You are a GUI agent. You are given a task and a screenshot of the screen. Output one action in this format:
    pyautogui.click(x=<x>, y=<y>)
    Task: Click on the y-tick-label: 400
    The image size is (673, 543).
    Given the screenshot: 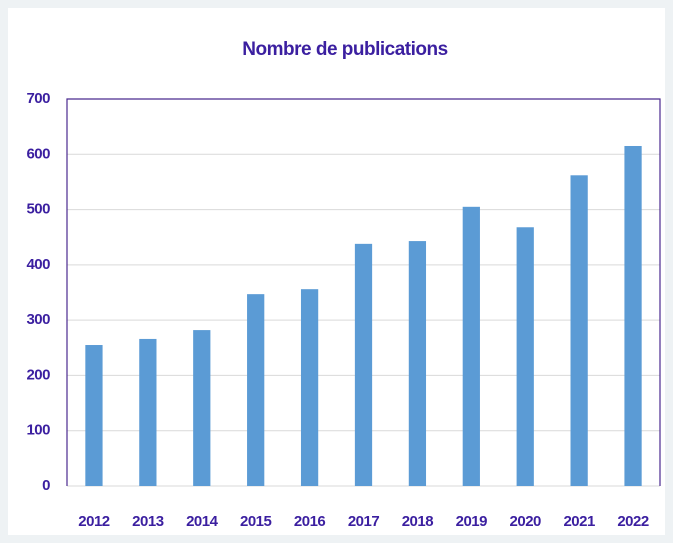 What is the action you would take?
    pyautogui.click(x=38, y=264)
    